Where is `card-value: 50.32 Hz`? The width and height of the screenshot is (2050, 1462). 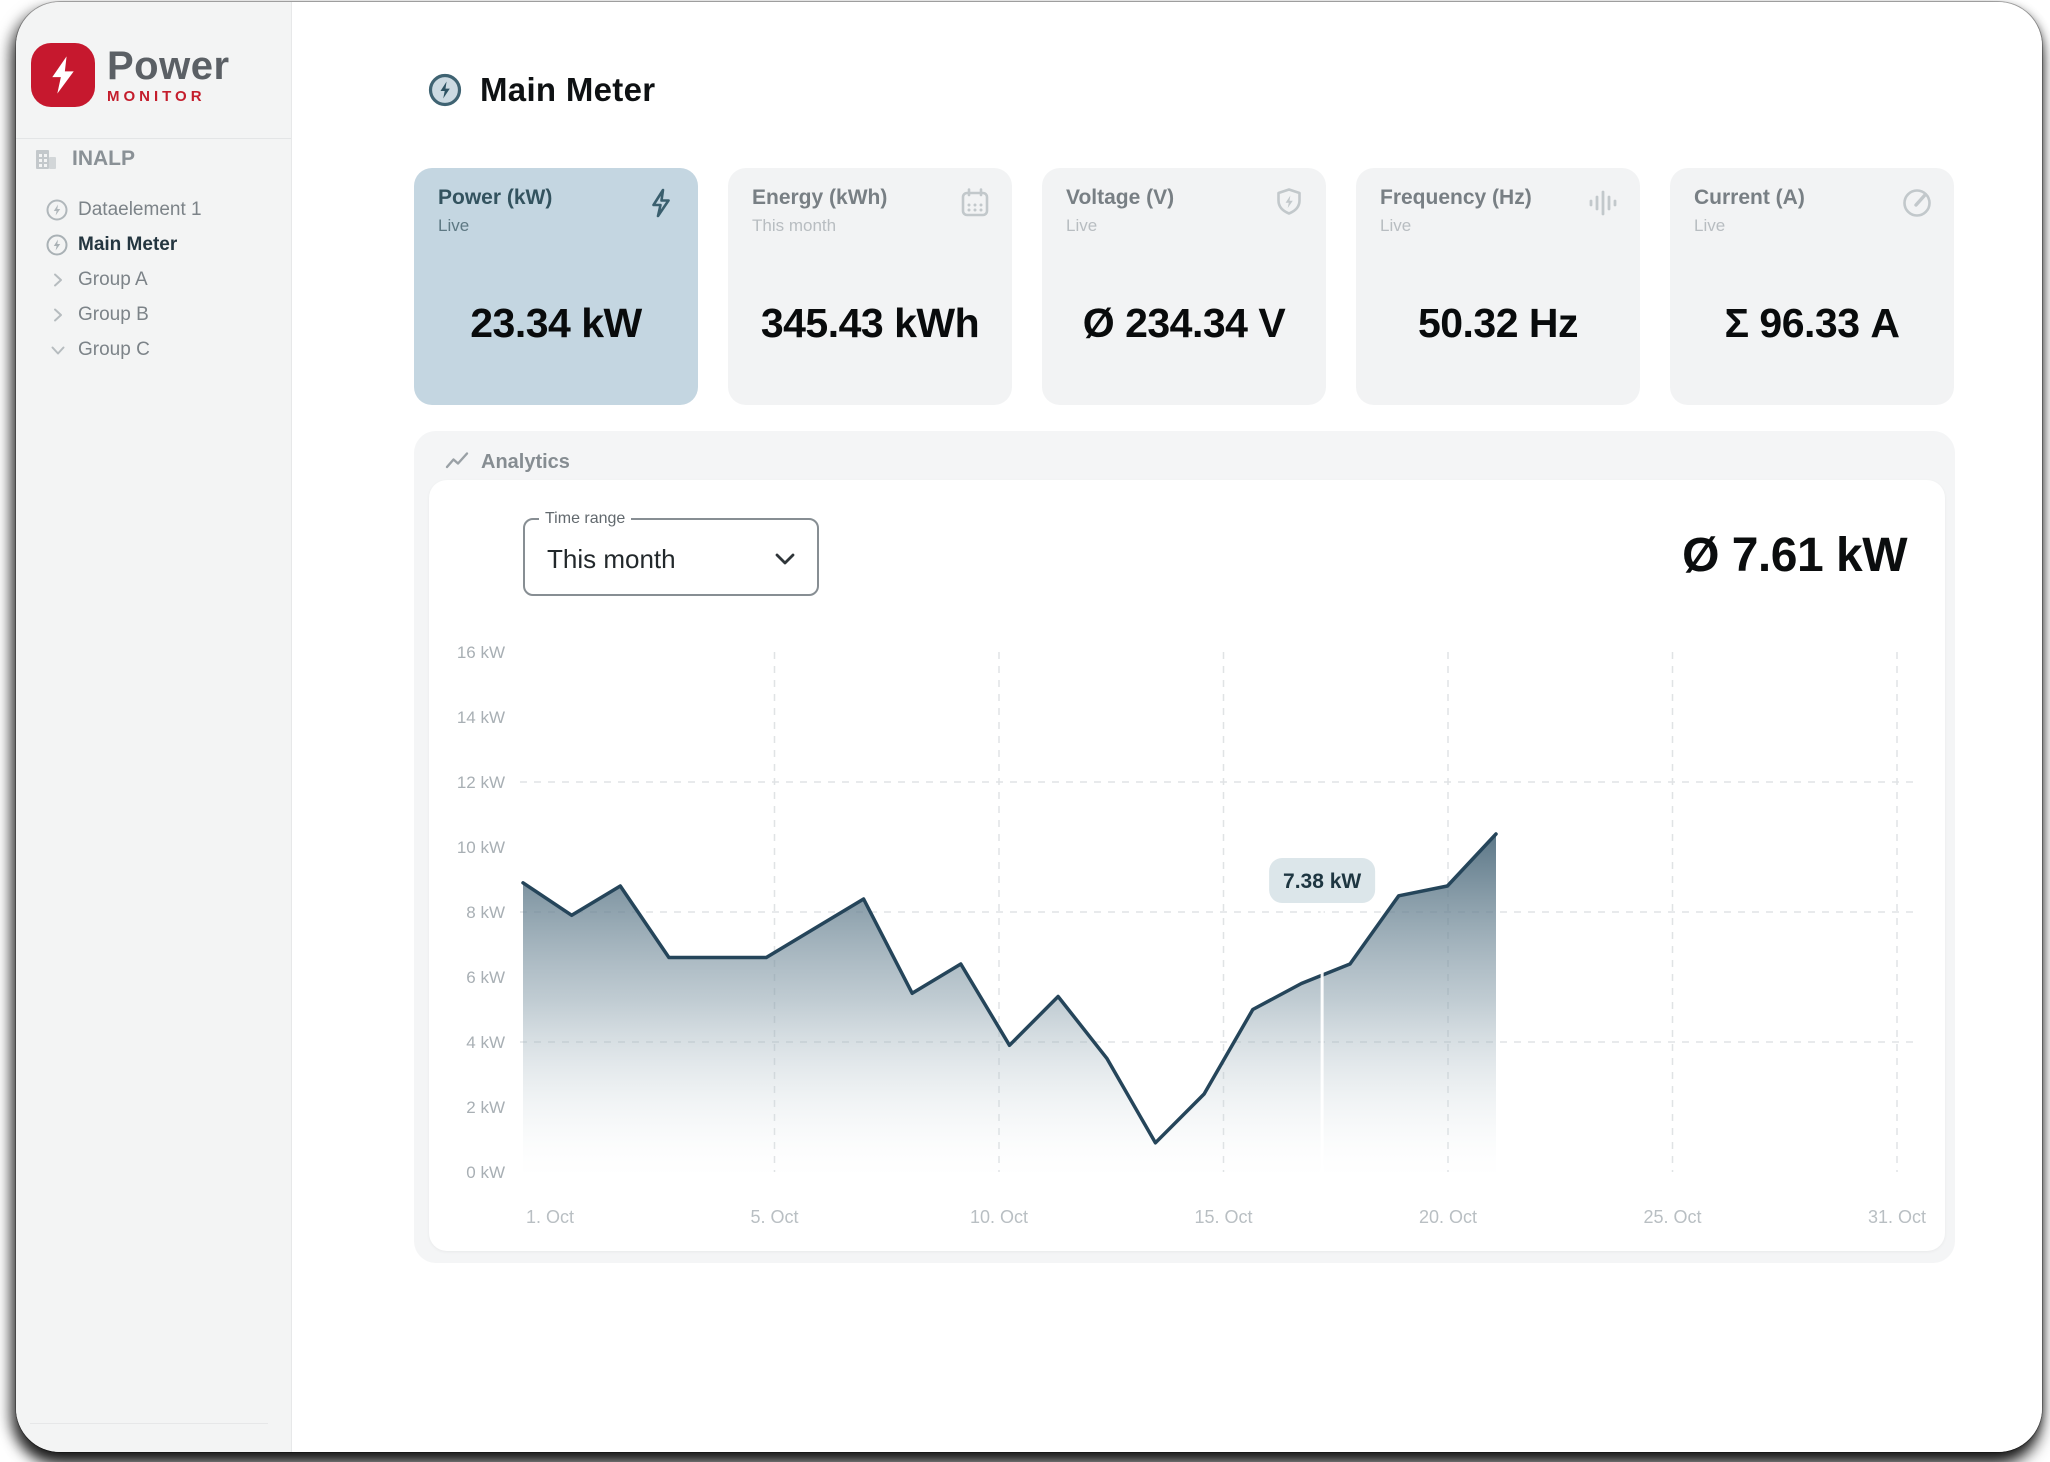 card-value: 50.32 Hz is located at coordinates (1498, 323).